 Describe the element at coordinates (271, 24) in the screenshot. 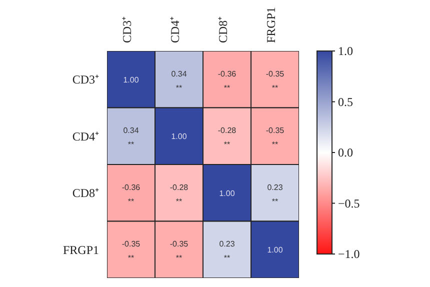

I see `x-tick-label: FRGP1` at that location.